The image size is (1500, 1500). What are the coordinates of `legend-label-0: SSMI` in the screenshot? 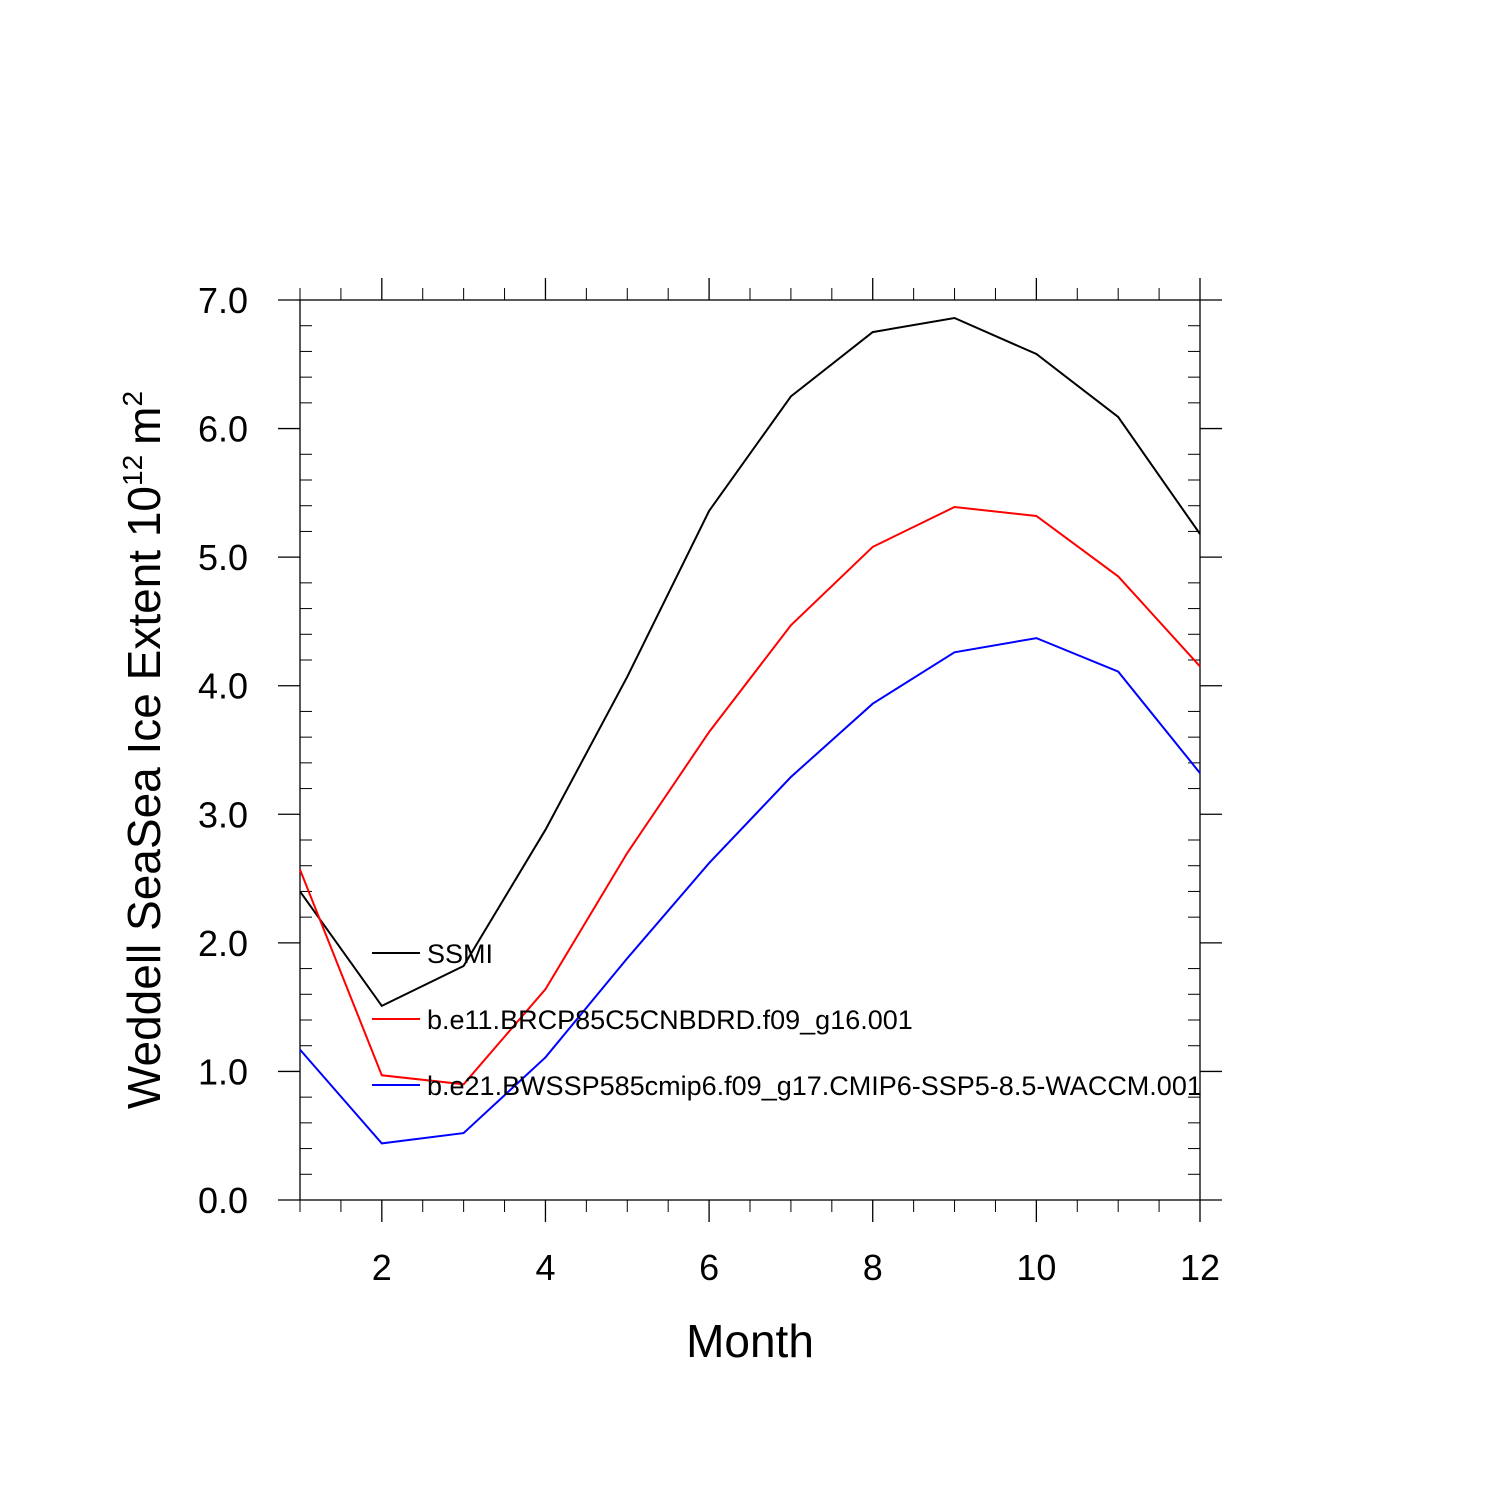 It's located at (460, 954).